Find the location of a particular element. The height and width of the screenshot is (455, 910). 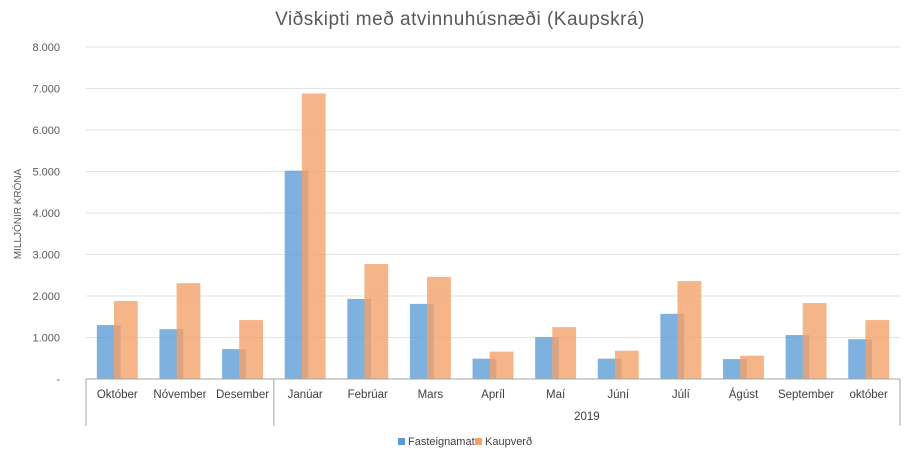

x-tick-label: Október is located at coordinates (117, 395).